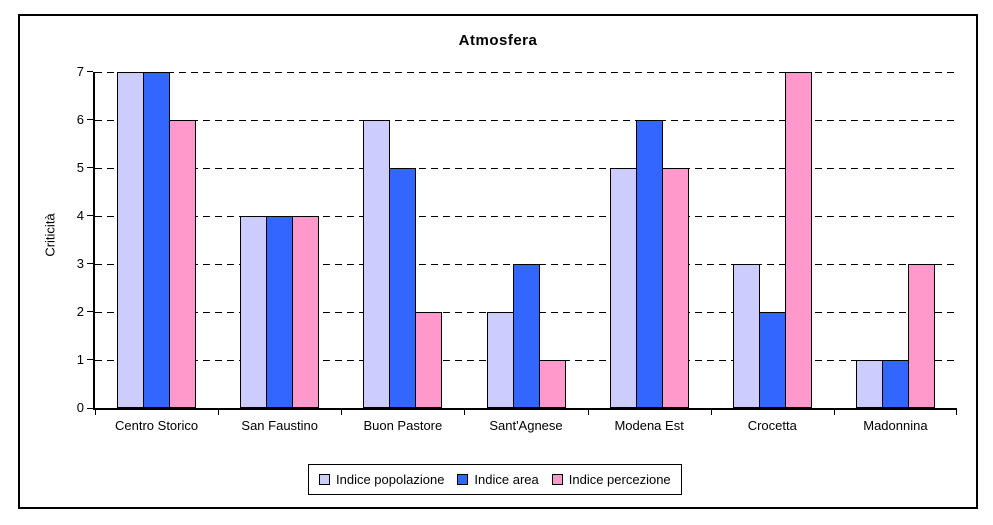 The width and height of the screenshot is (993, 525). I want to click on category-label-centro-storico: Centro Storico, so click(157, 425).